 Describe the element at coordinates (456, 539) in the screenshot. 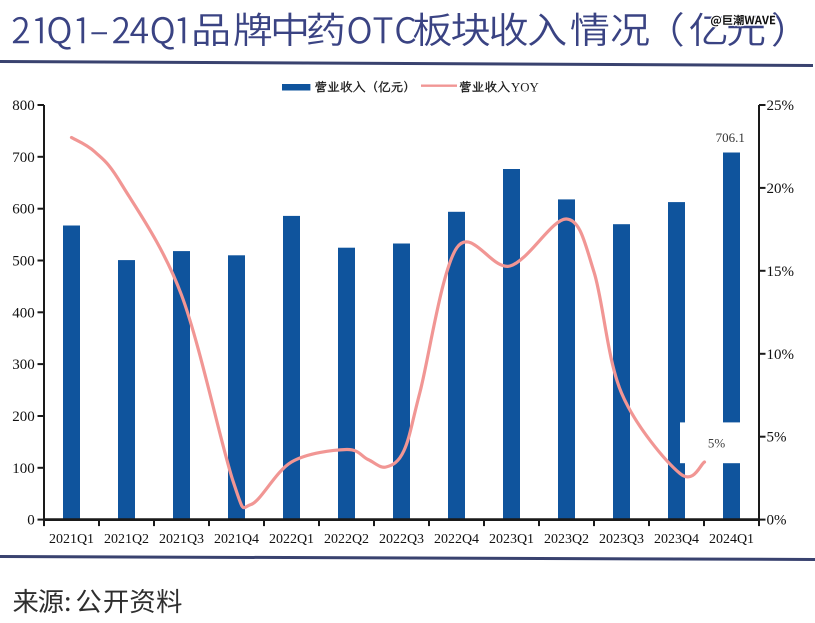

I see `svg-text: 2022Q4` at that location.